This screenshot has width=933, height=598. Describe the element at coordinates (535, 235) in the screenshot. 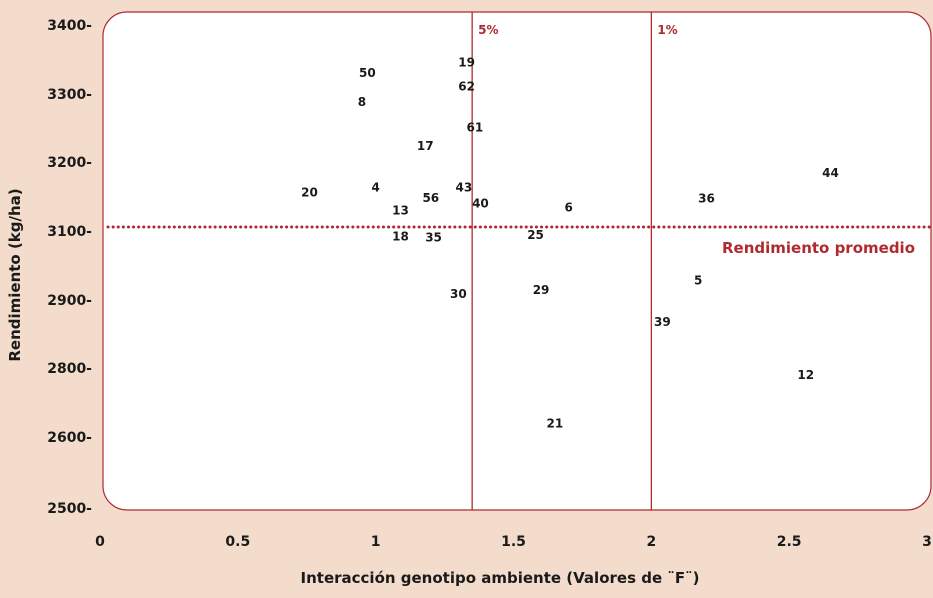

I see `data-point: 25` at that location.